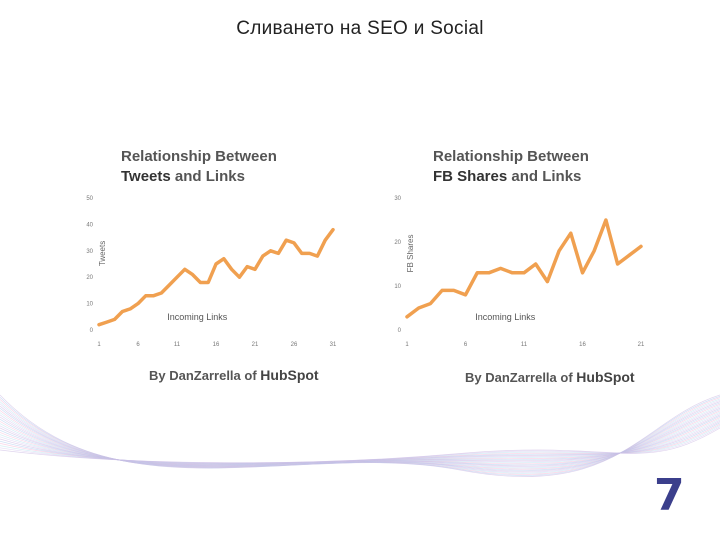 The width and height of the screenshot is (720, 540). What do you see at coordinates (511, 167) in the screenshot?
I see `chart-title-fb: Relationship Between FB Shares and Links` at bounding box center [511, 167].